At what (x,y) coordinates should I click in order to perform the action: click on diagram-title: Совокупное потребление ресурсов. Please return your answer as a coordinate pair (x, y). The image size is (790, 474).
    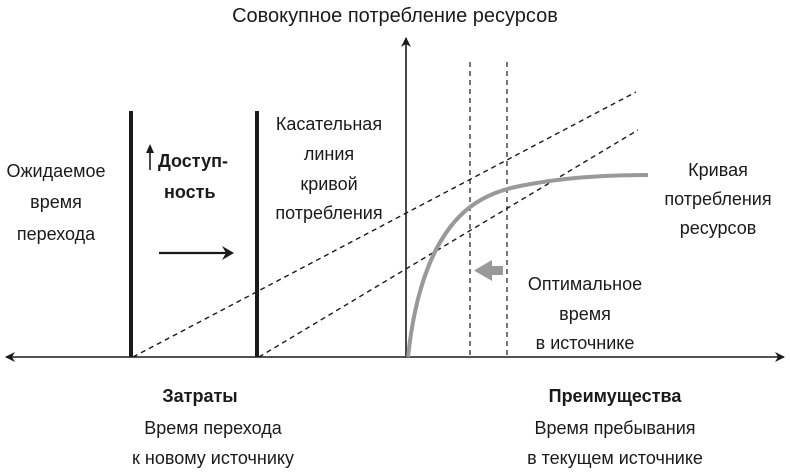
    Looking at the image, I should click on (395, 16).